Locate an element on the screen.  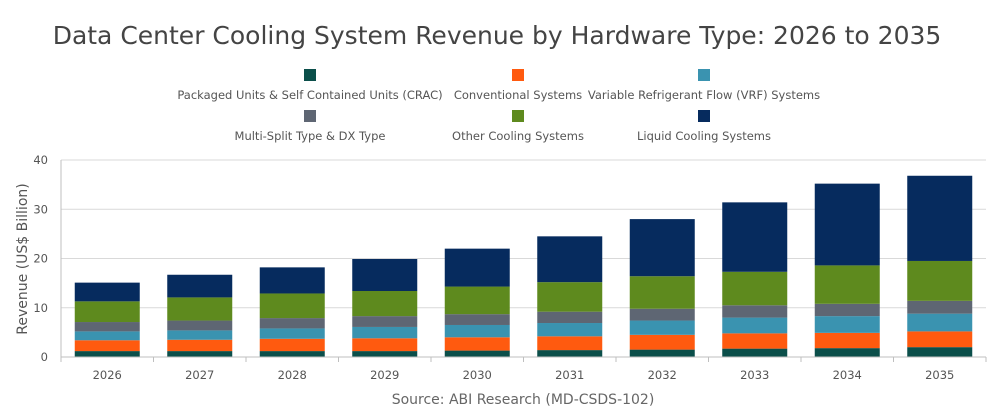
y-axis-ticks: 0 10 20 30 40 is located at coordinates (40, 258).